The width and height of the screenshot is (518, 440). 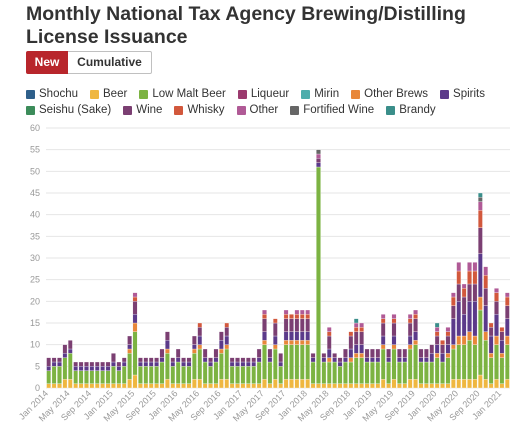 I want to click on legend-item-brandy: Brandy, so click(x=411, y=110).